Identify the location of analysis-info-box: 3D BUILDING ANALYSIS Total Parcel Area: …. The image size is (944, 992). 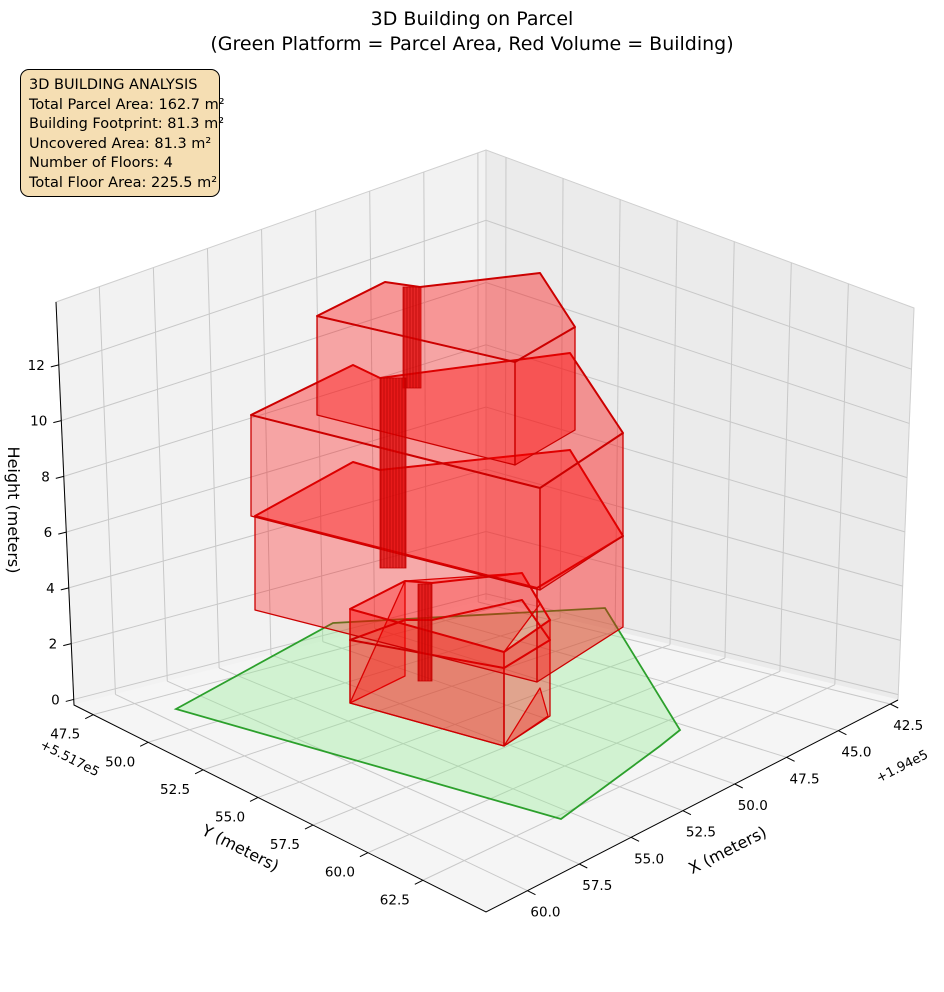
(122, 133).